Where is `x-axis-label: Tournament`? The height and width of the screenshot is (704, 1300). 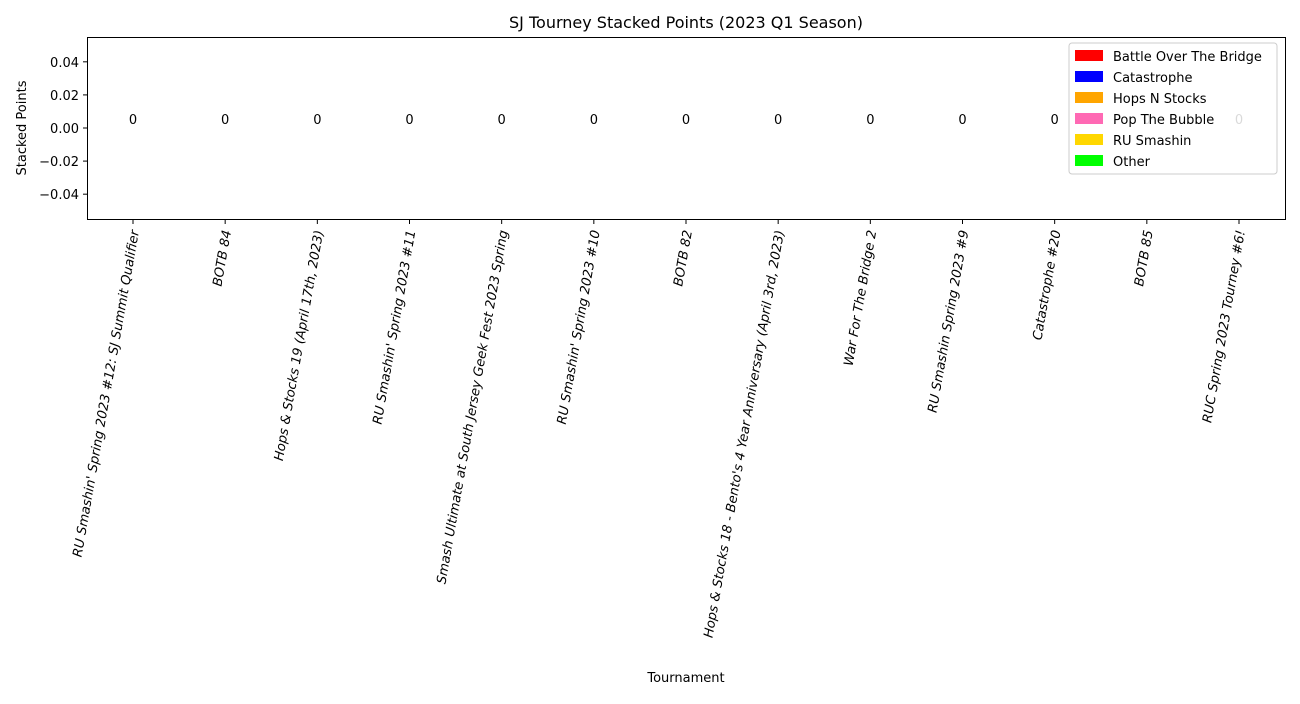
x-axis-label: Tournament is located at coordinates (685, 678).